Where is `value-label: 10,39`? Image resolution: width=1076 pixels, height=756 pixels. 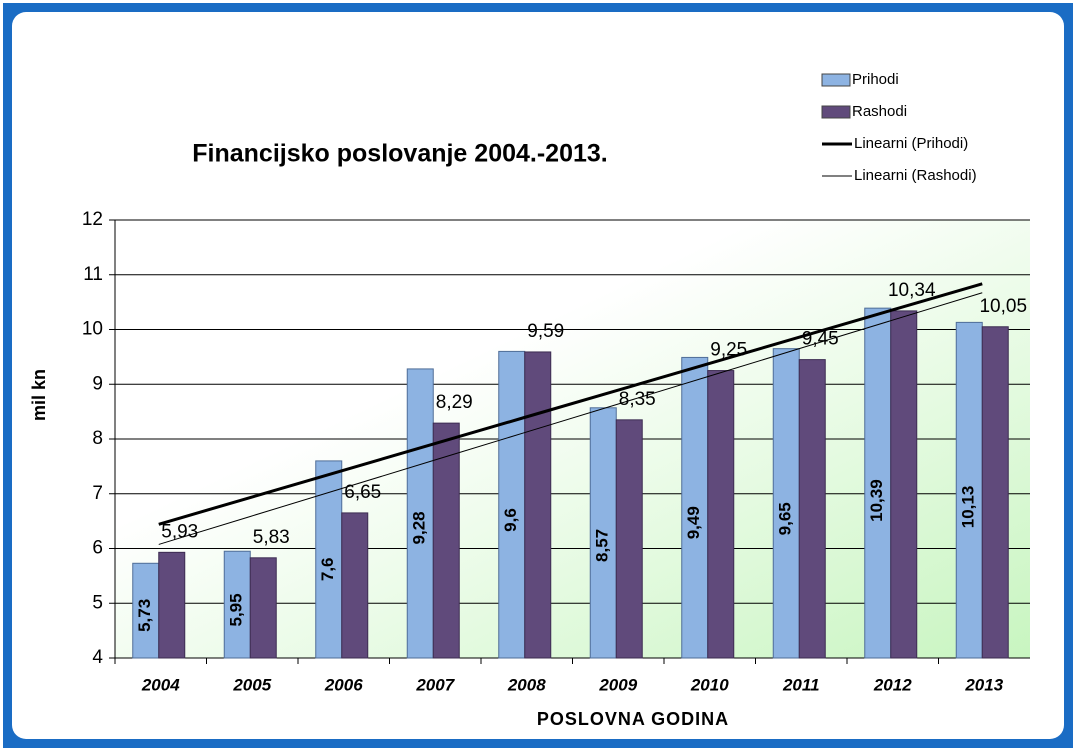 value-label: 10,39 is located at coordinates (876, 500).